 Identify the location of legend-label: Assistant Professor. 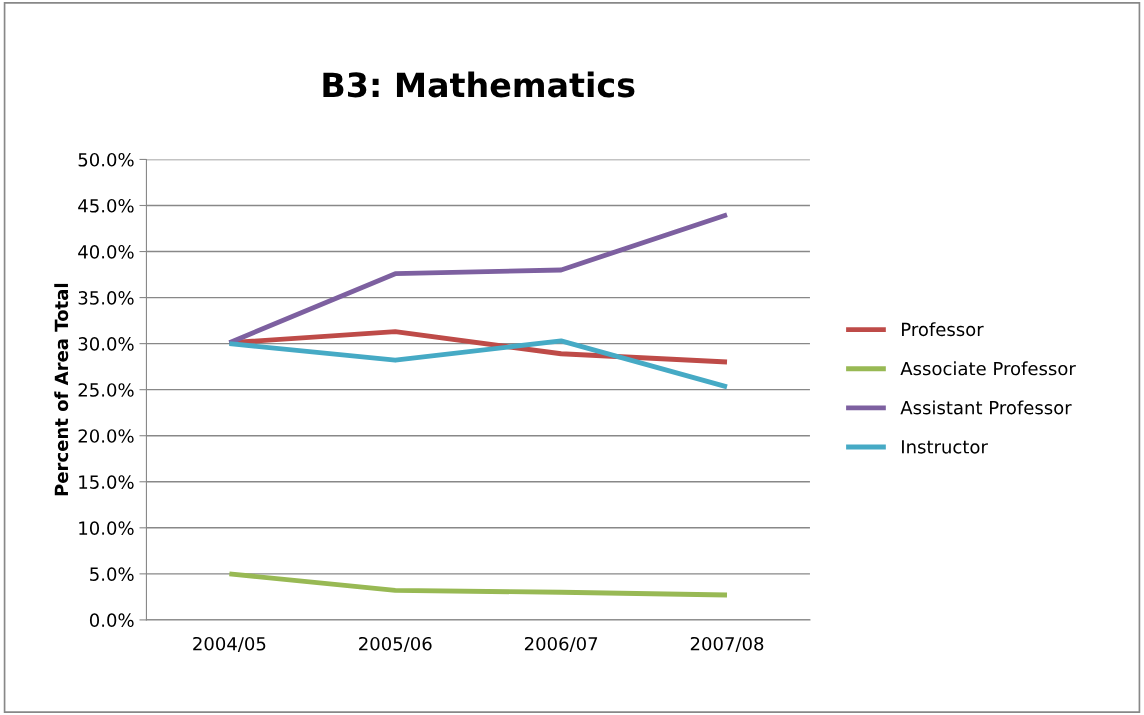
(986, 407).